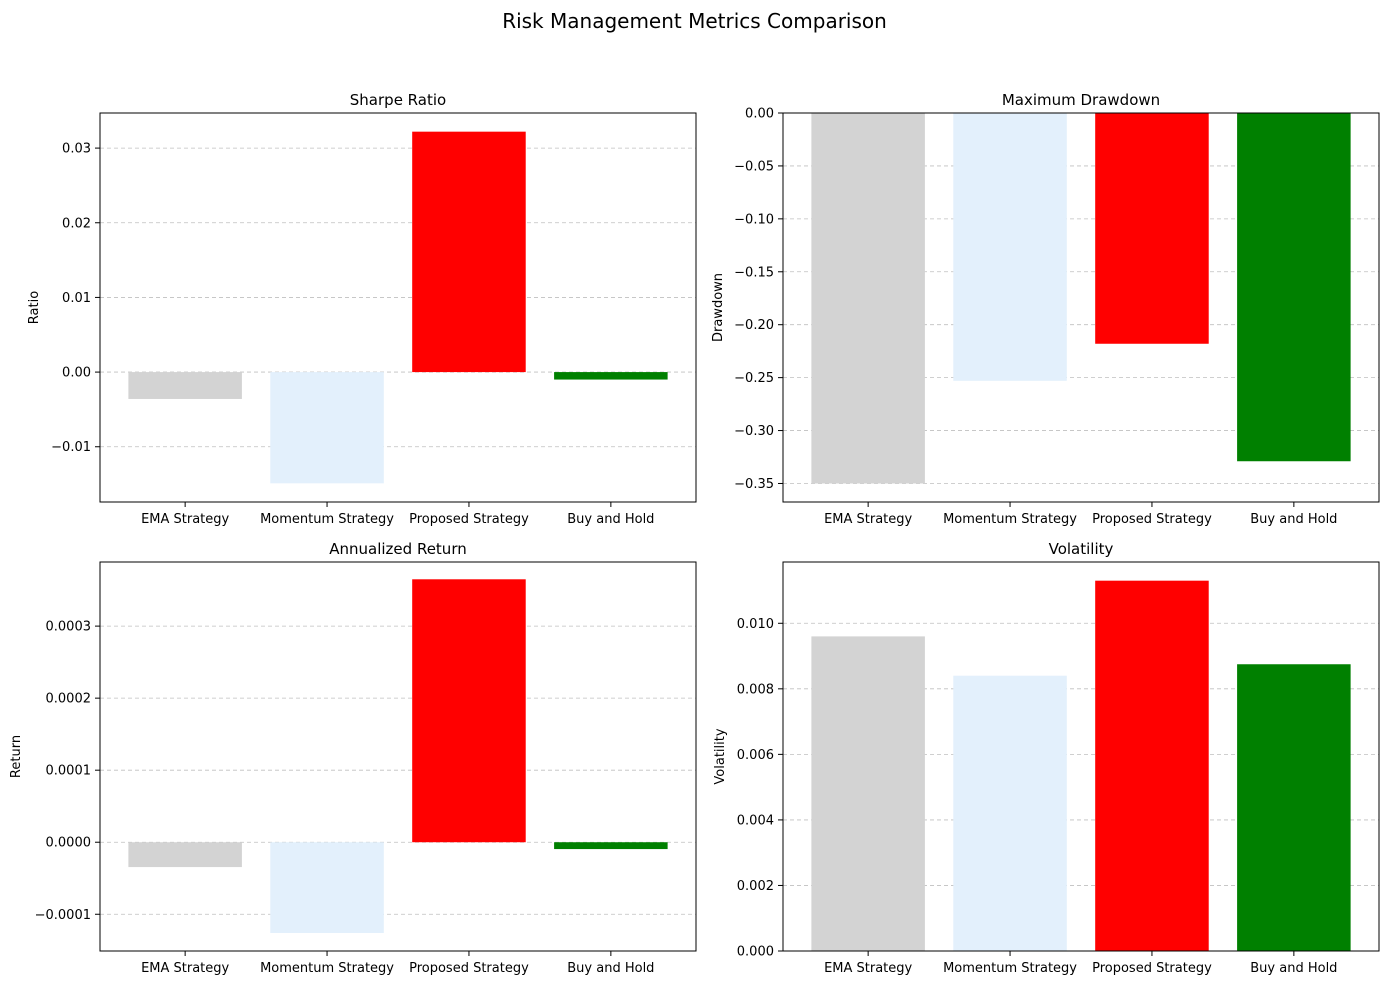 This screenshot has width=1389, height=985. What do you see at coordinates (754, 219) in the screenshot?
I see `y-tick-label: −0.10` at bounding box center [754, 219].